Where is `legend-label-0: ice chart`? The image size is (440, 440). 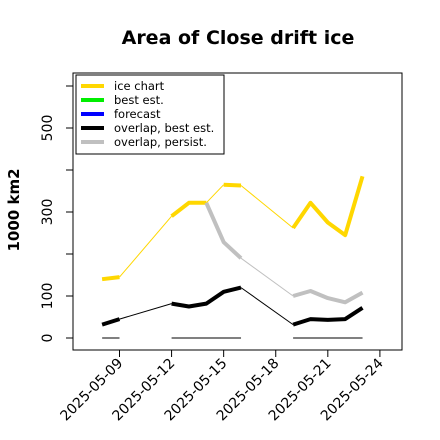 legend-label-0: ice chart is located at coordinates (139, 86).